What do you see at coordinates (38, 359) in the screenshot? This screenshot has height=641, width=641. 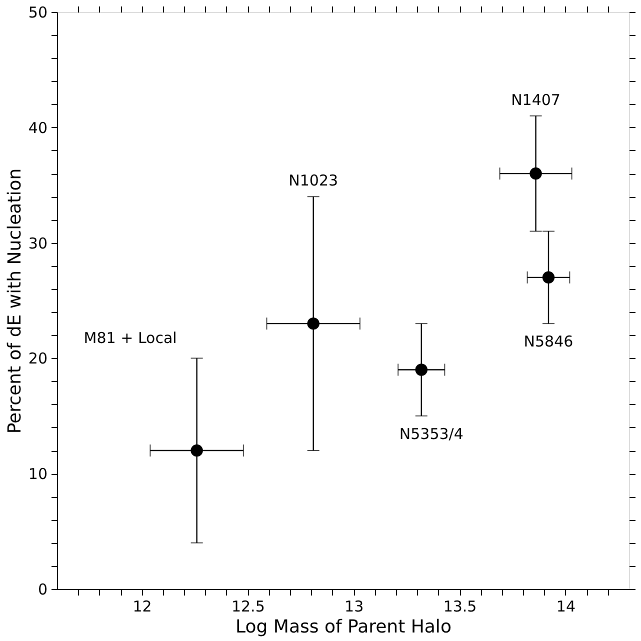 I see `y-tick-label: 20` at bounding box center [38, 359].